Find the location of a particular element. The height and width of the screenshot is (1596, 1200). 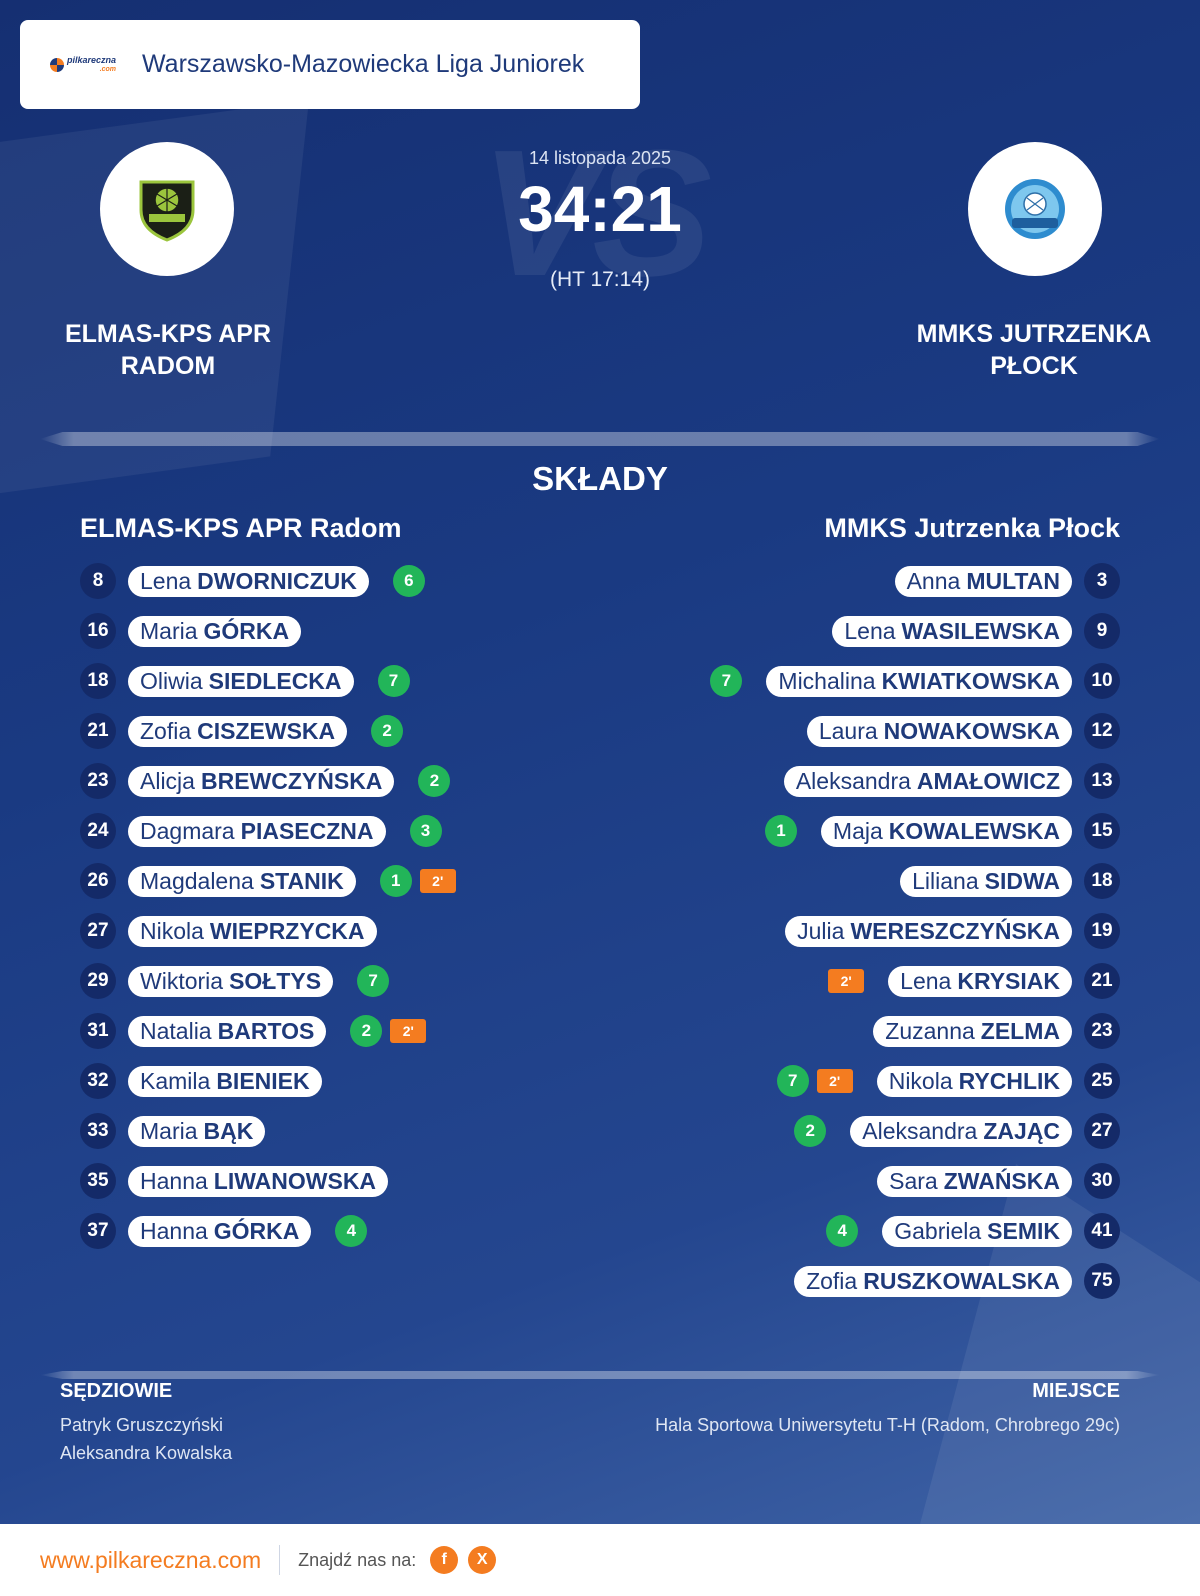

player-name: Zofia CISZEWSKA is located at coordinates (238, 731).